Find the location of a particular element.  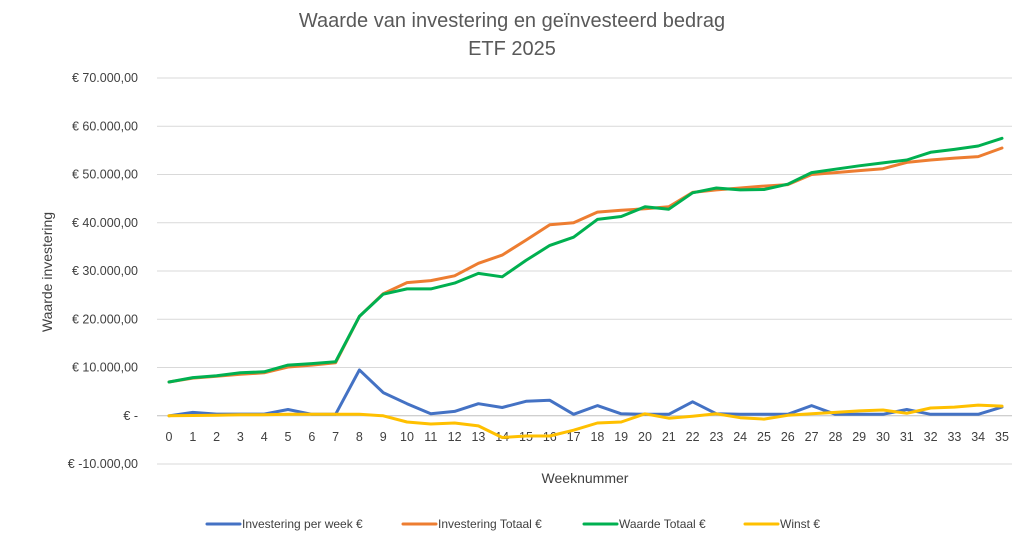

x-tick-label: 31 is located at coordinates (907, 437).